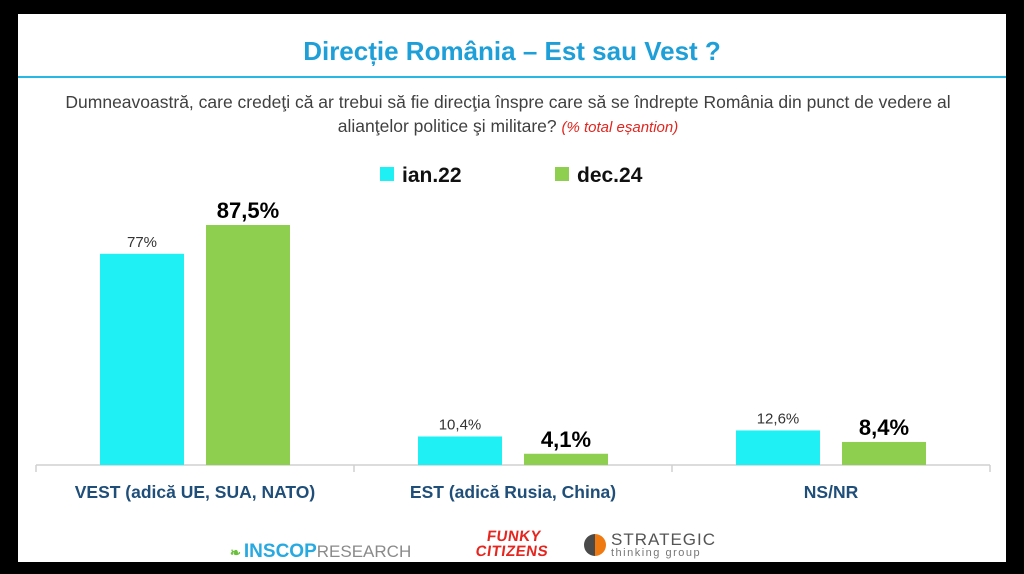 This screenshot has width=1024, height=574. What do you see at coordinates (620, 127) in the screenshot?
I see `question-note: (% total eșantion)` at bounding box center [620, 127].